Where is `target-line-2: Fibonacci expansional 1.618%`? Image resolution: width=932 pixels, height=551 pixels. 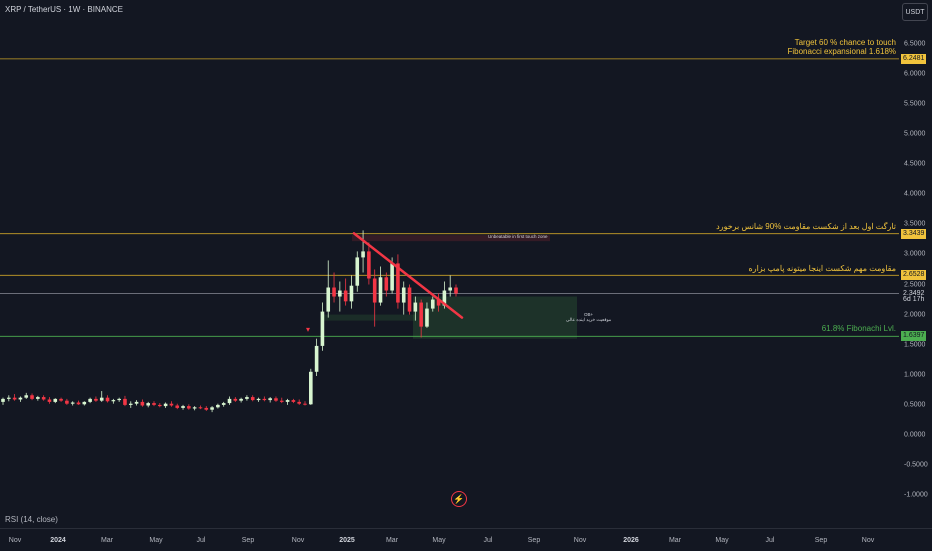 target-line-2: Fibonacci expansional 1.618% is located at coordinates (841, 51).